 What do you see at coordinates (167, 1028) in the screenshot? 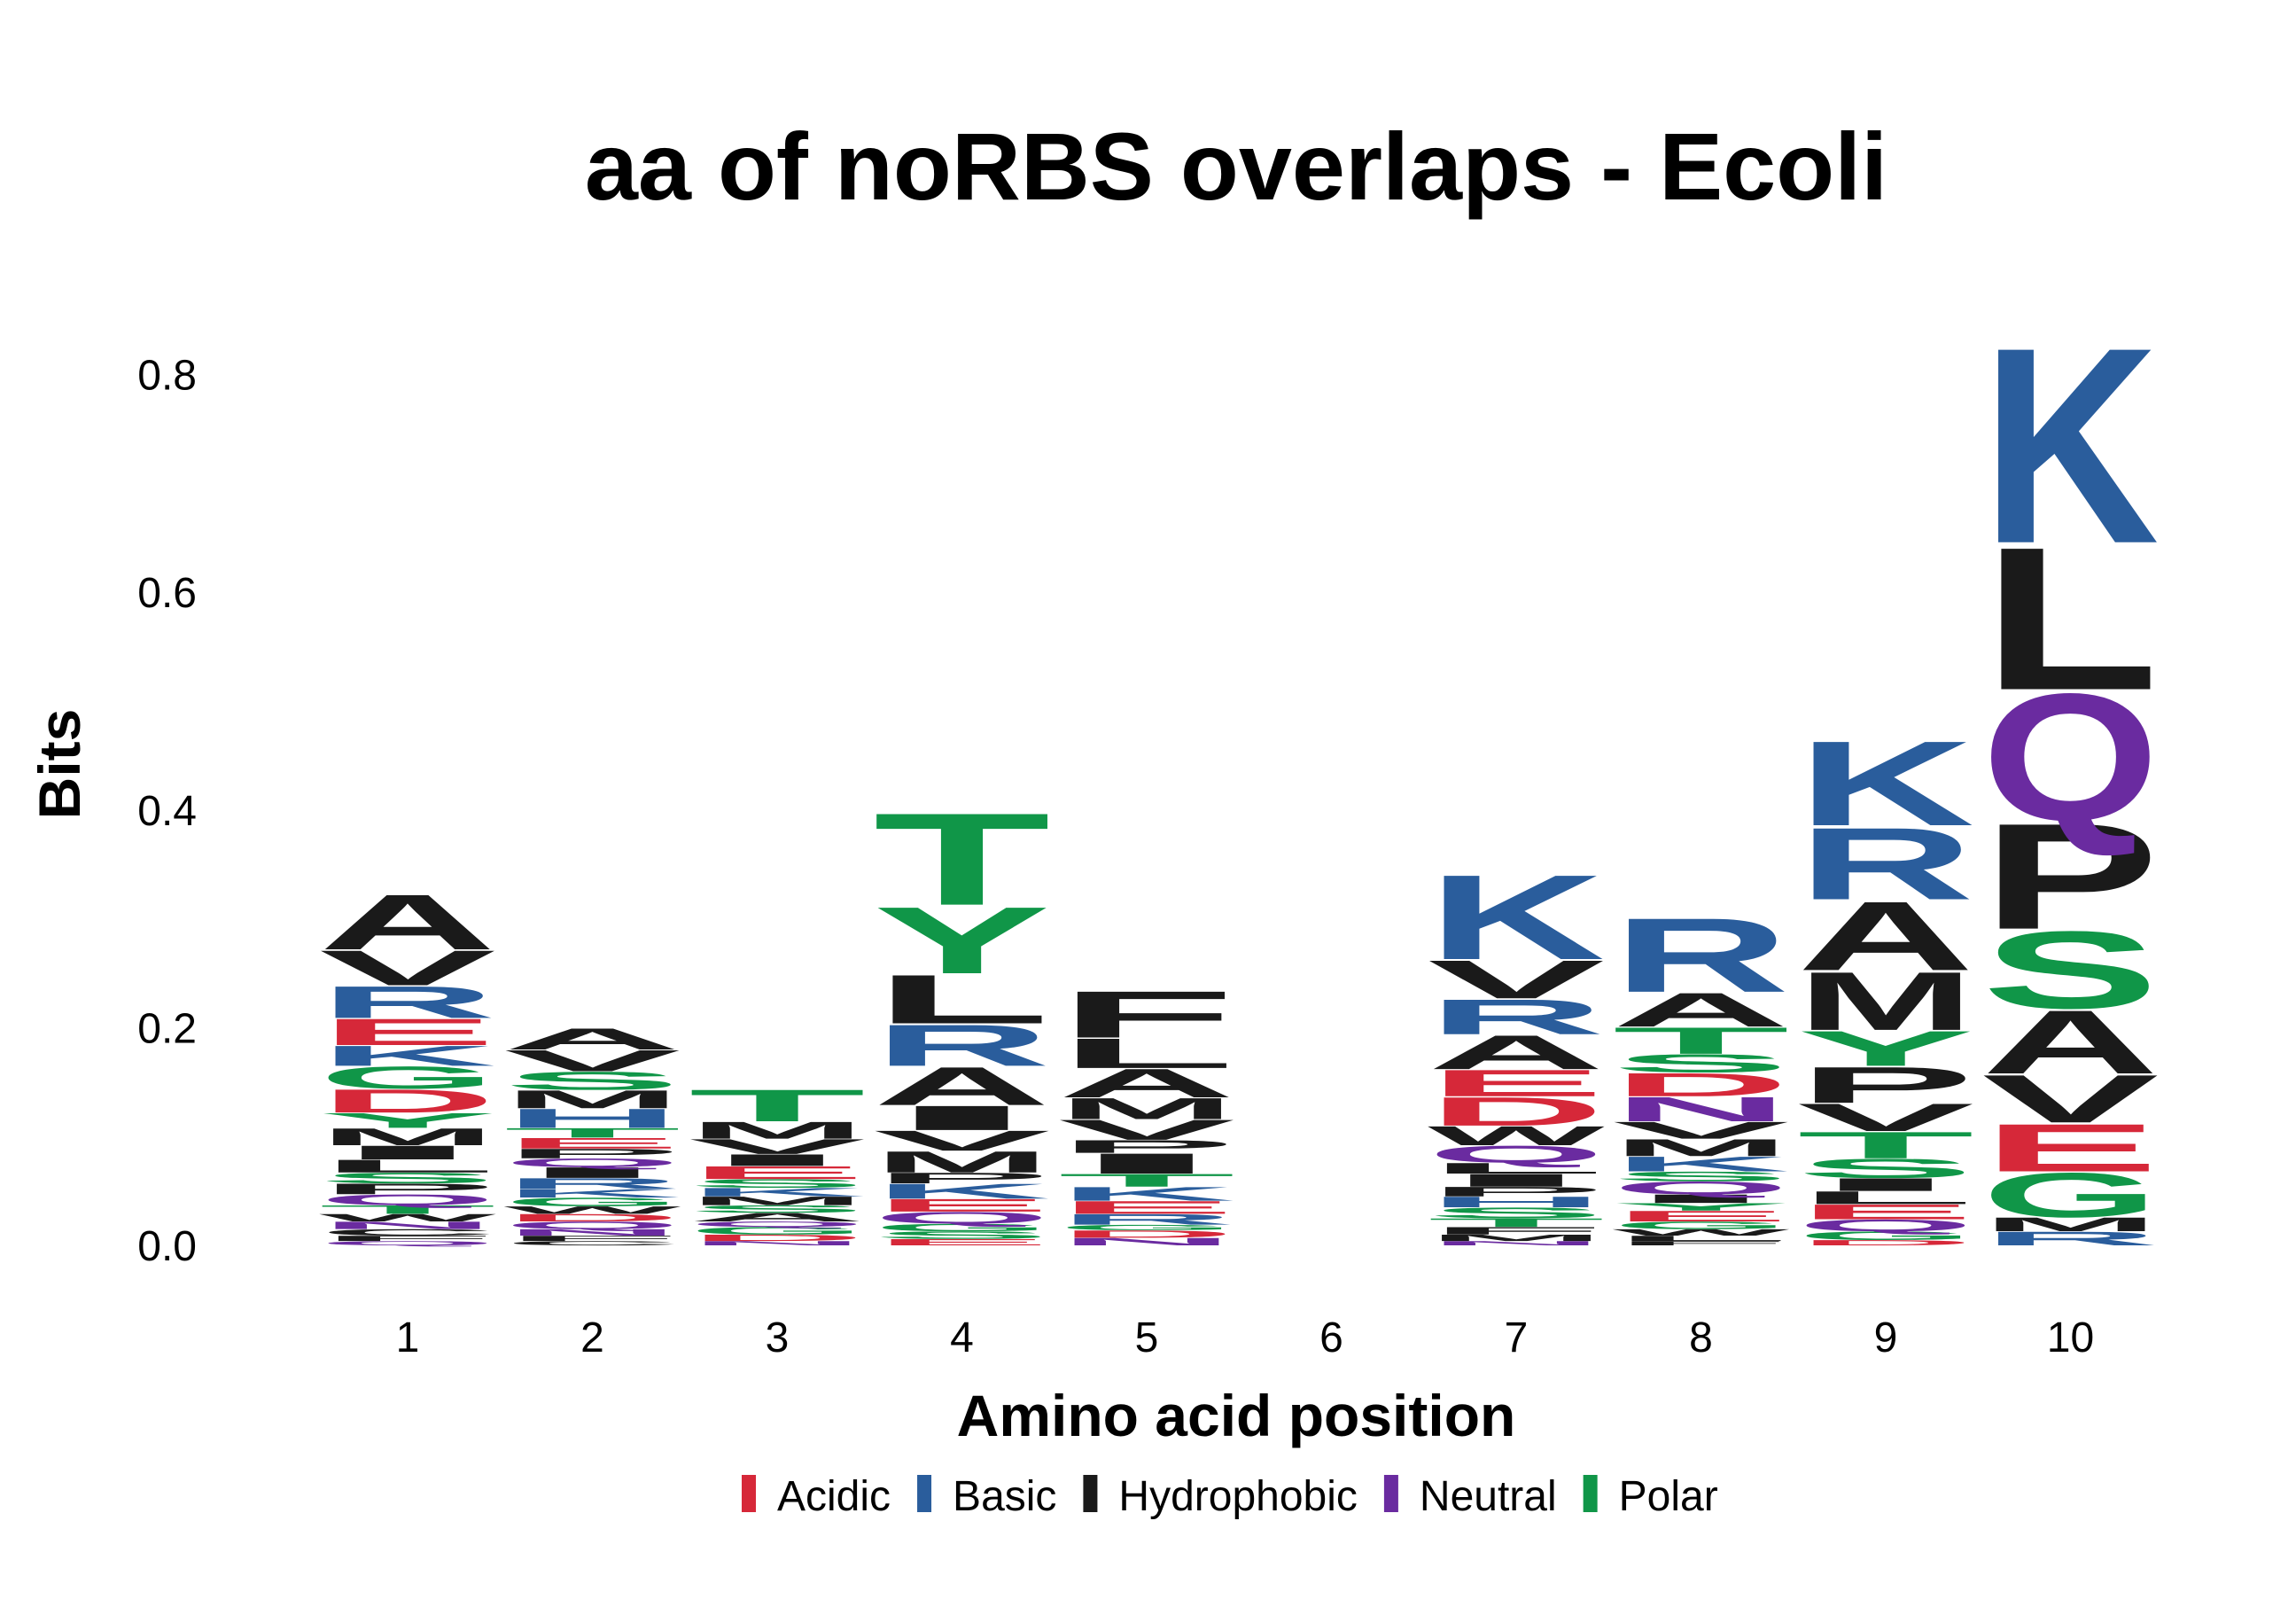
I see `y-tick-label: 0.2` at bounding box center [167, 1028].